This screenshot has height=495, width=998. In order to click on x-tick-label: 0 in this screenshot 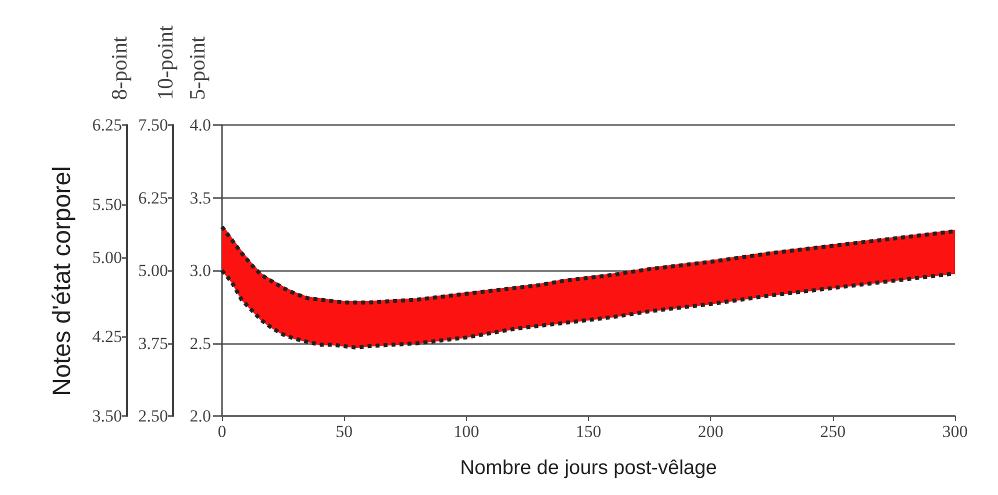, I will do `click(222, 431)`.